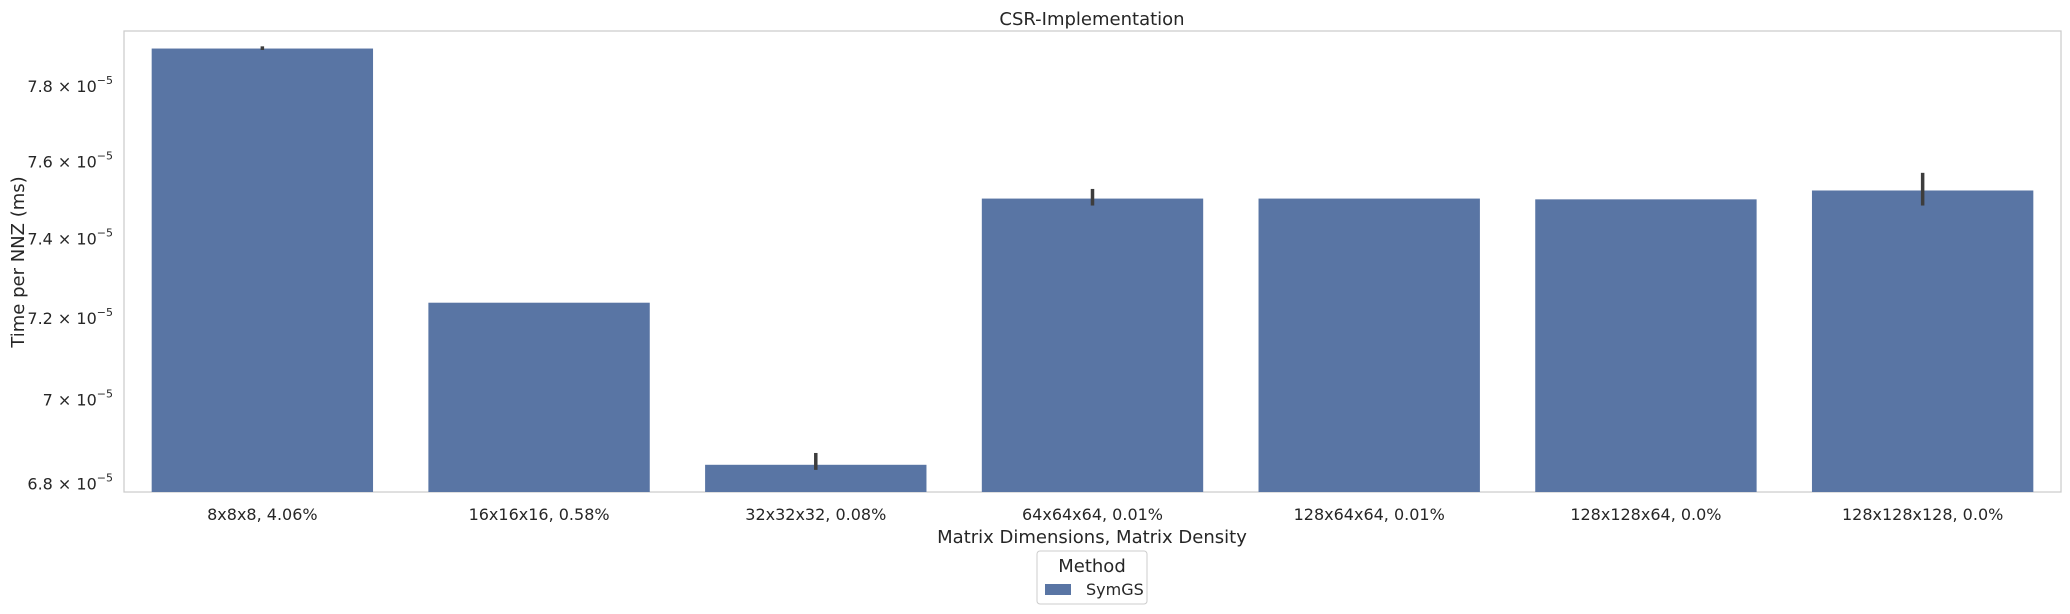  I want to click on chart-title: CSR-Implementation, so click(1091, 19).